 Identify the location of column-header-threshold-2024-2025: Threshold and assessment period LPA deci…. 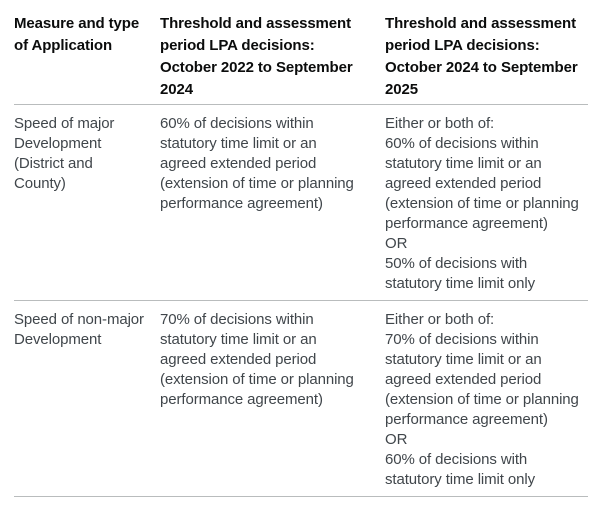
(481, 56).